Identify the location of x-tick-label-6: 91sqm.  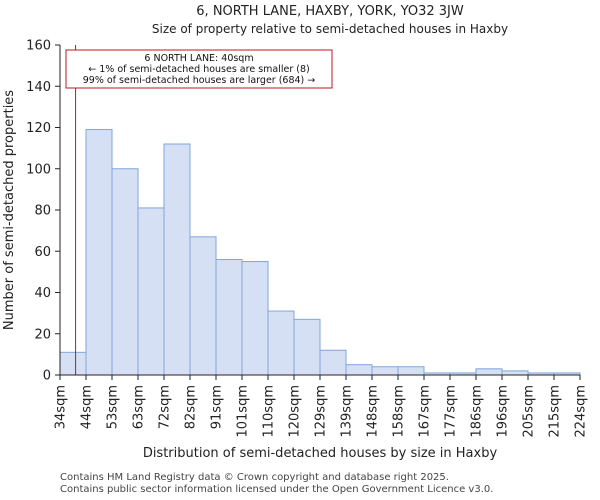
(217, 407).